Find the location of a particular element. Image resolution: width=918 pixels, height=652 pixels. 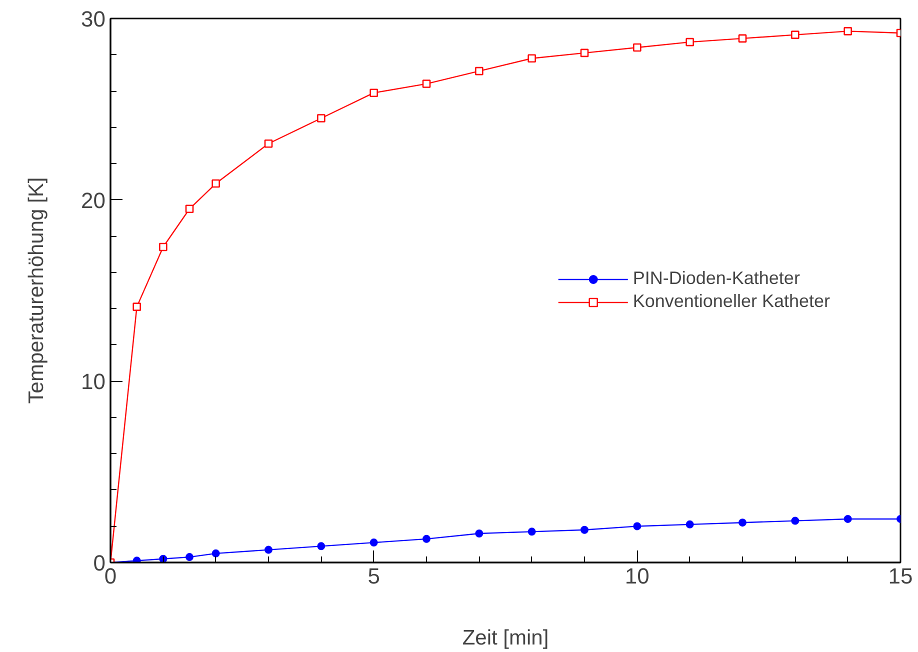

legend-label: PIN-Dioden-Katheter is located at coordinates (716, 278).